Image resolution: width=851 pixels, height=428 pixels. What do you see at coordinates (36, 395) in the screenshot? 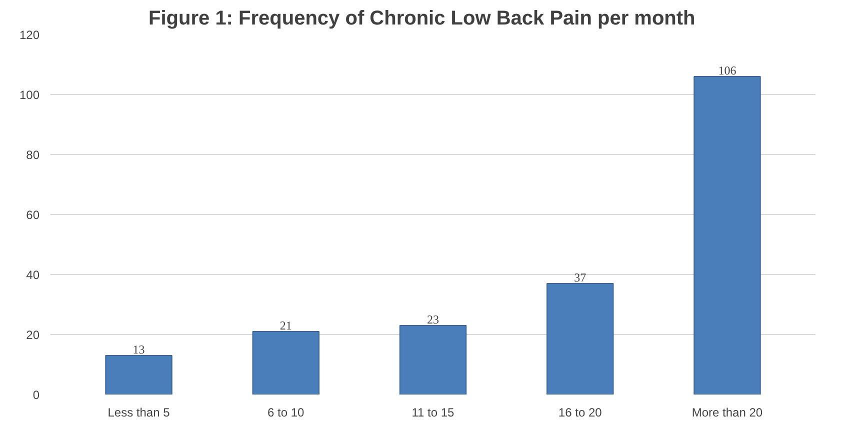
I see `y-tick-label: 0` at bounding box center [36, 395].